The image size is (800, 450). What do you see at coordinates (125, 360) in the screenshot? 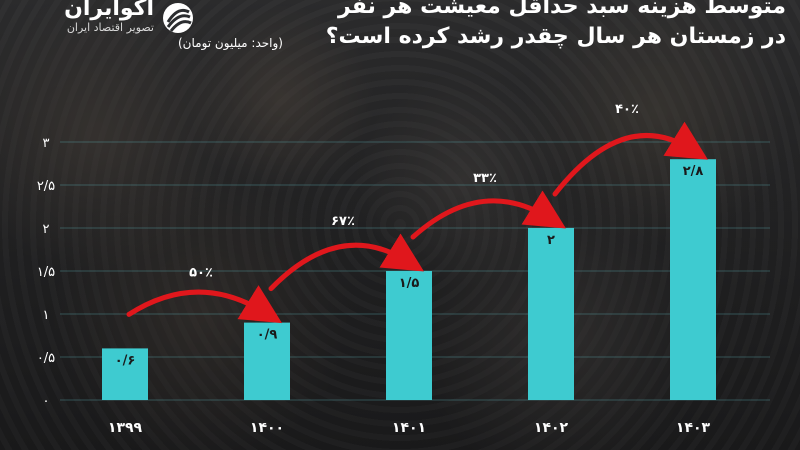
I see `bar-value-label: ۰/۶` at bounding box center [125, 360].